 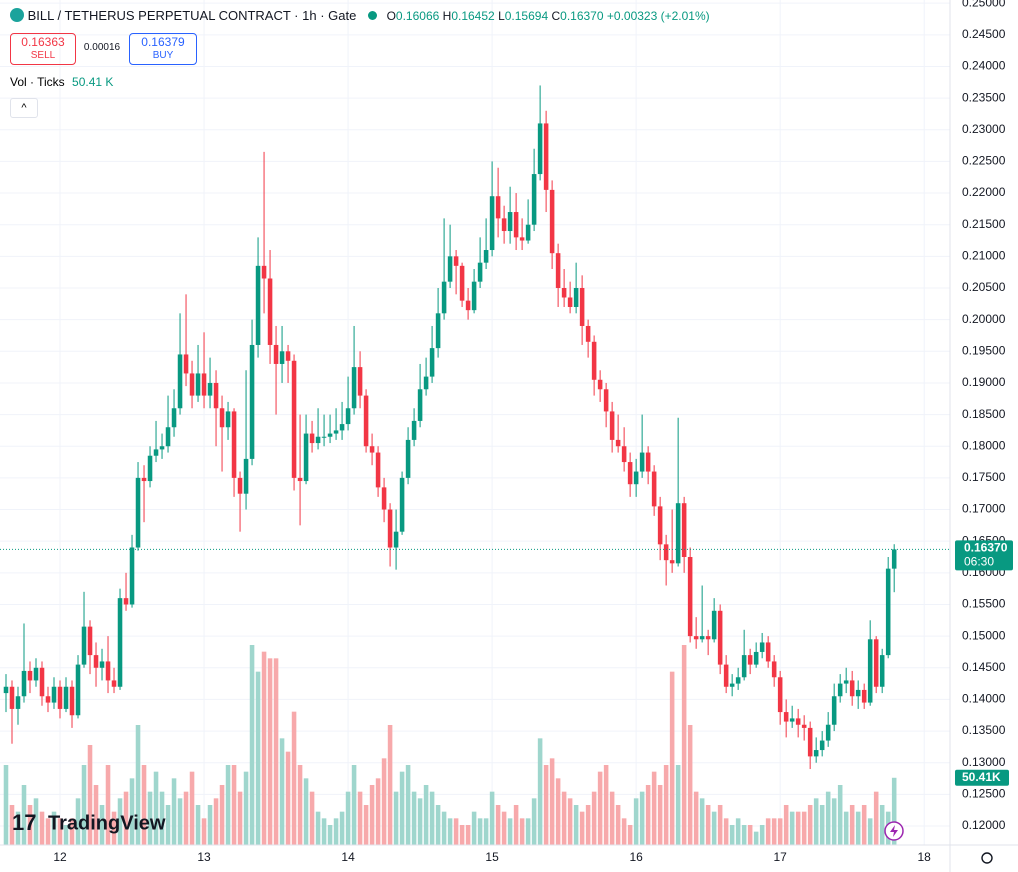 What do you see at coordinates (984, 350) in the screenshot?
I see `y-tick-label: 0.19500` at bounding box center [984, 350].